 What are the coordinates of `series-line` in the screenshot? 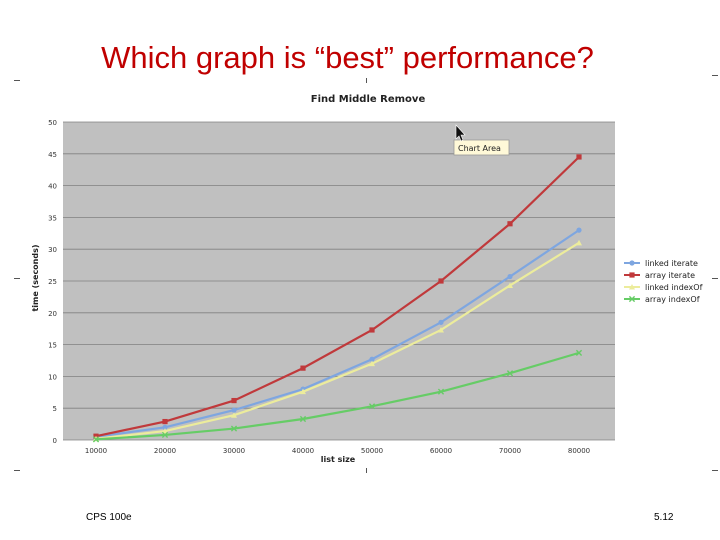 It's located at (337, 396).